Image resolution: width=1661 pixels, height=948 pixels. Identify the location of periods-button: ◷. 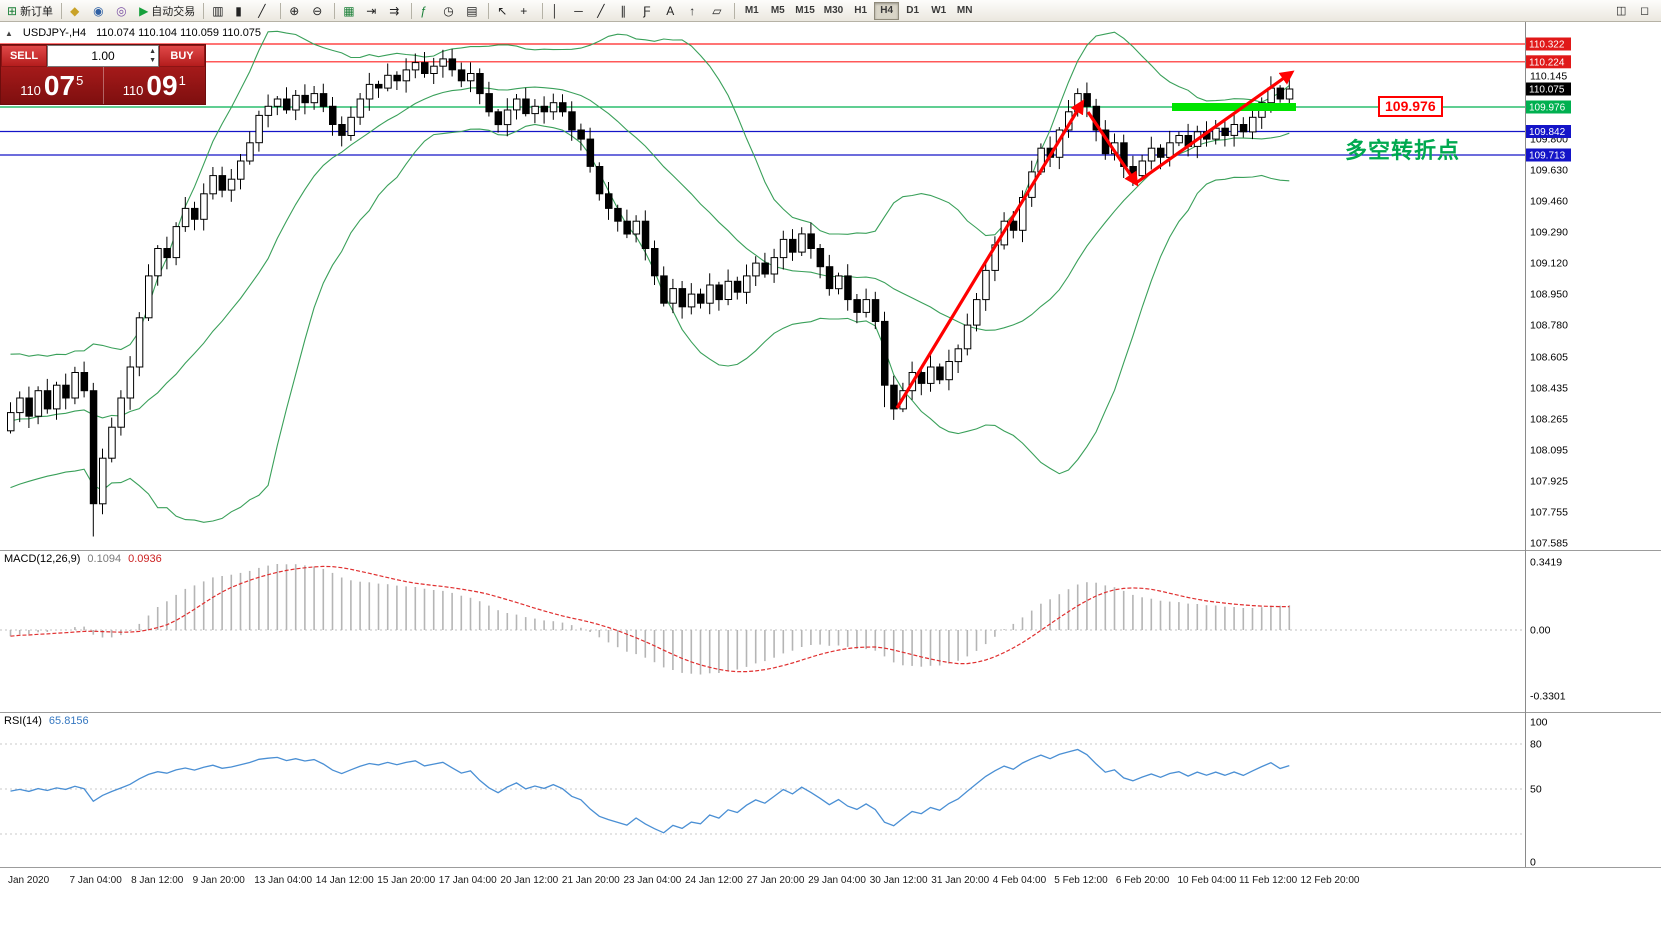
(450, 11).